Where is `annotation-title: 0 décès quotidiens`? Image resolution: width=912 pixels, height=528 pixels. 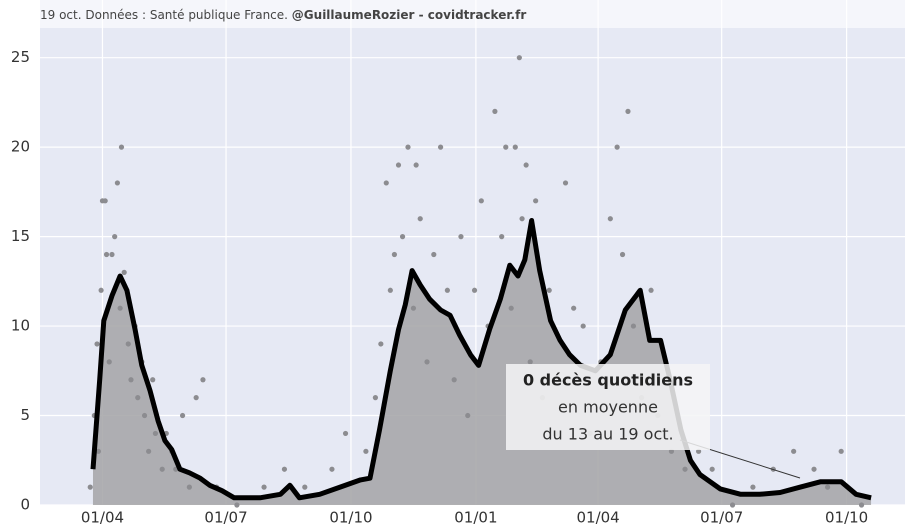
annotation-title: 0 décès quotidiens is located at coordinates (608, 380).